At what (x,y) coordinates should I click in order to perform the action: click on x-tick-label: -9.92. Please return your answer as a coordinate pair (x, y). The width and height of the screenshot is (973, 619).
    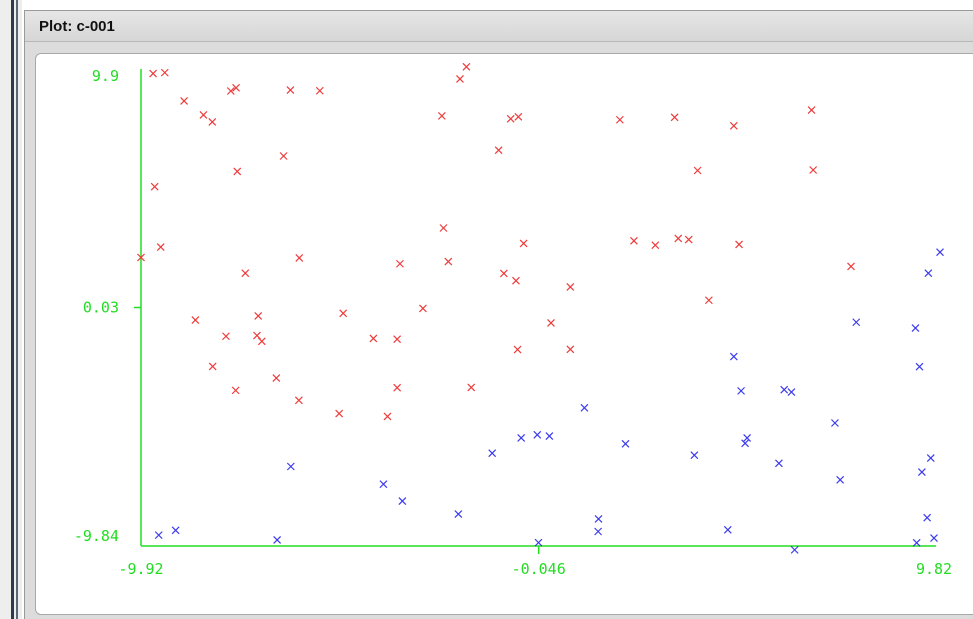
    Looking at the image, I should click on (140, 569).